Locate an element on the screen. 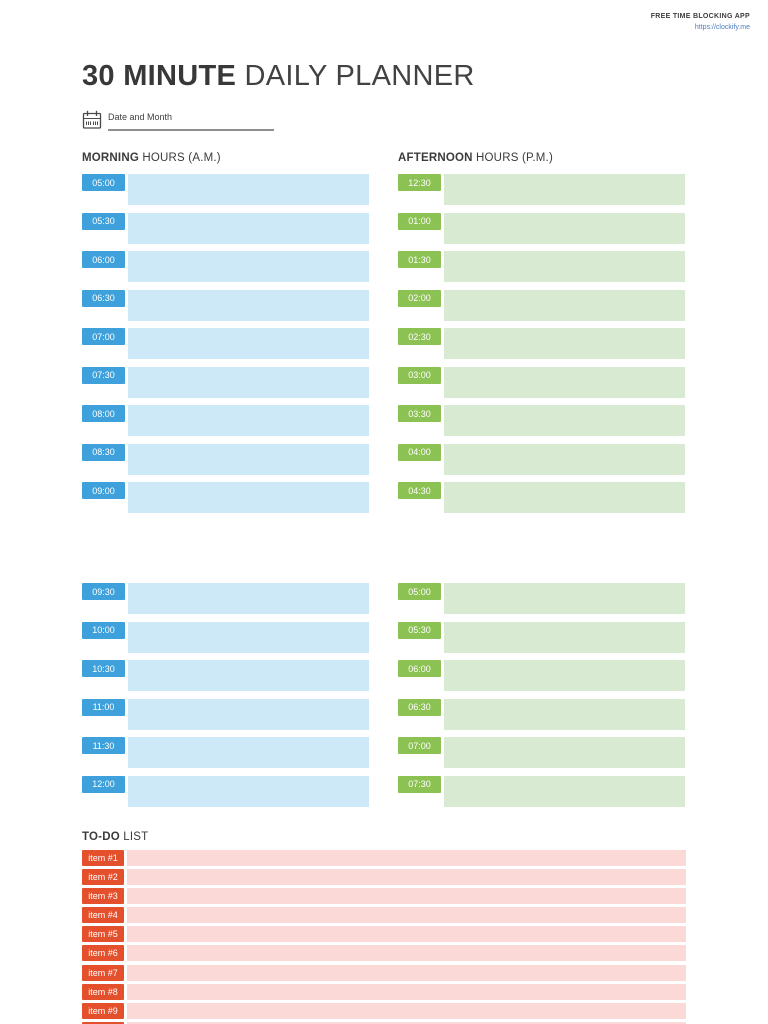 The width and height of the screenshot is (768, 1024). time-chip: 04:30 is located at coordinates (419, 490).